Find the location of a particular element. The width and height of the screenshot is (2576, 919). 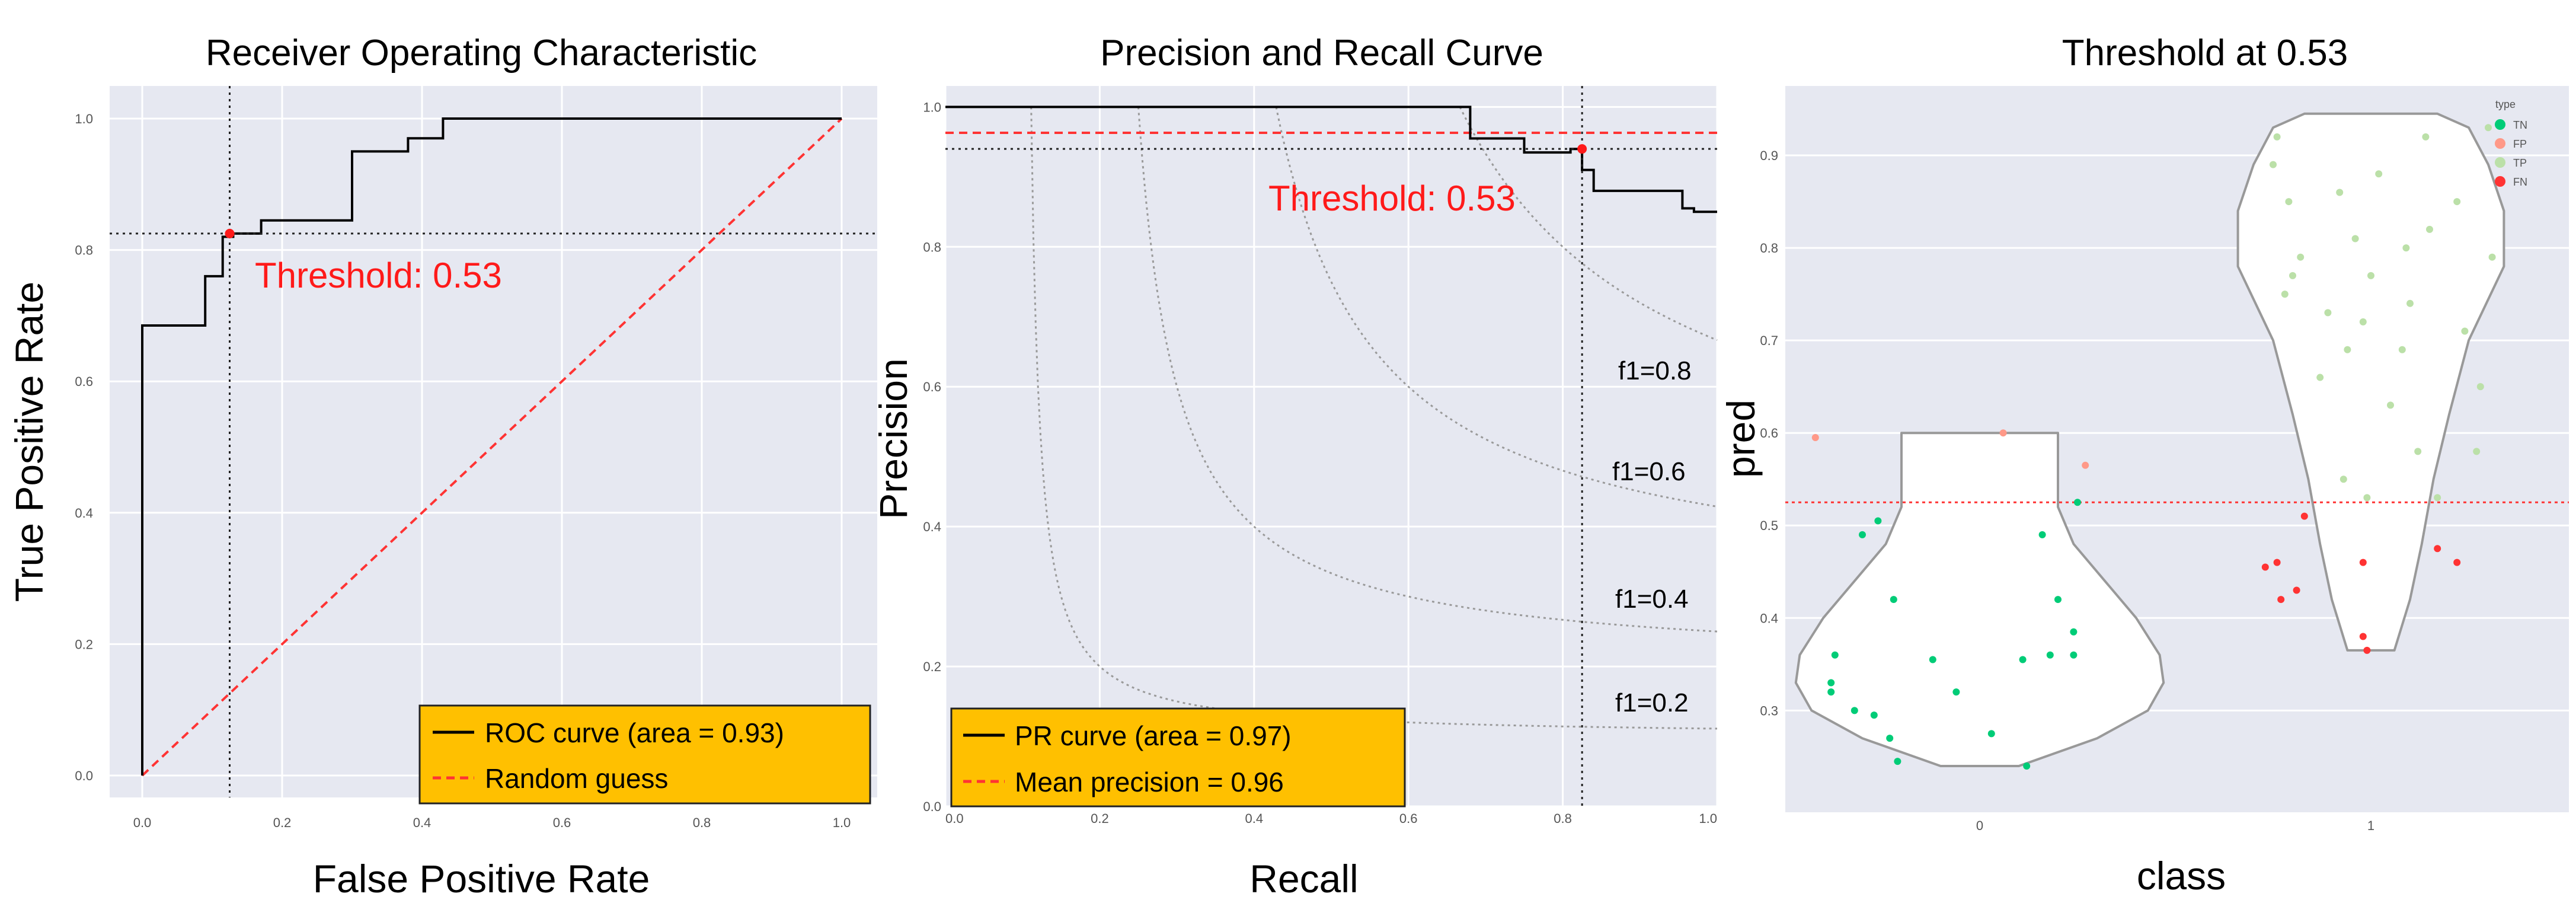

pr-ytick: 0.8 is located at coordinates (932, 247).